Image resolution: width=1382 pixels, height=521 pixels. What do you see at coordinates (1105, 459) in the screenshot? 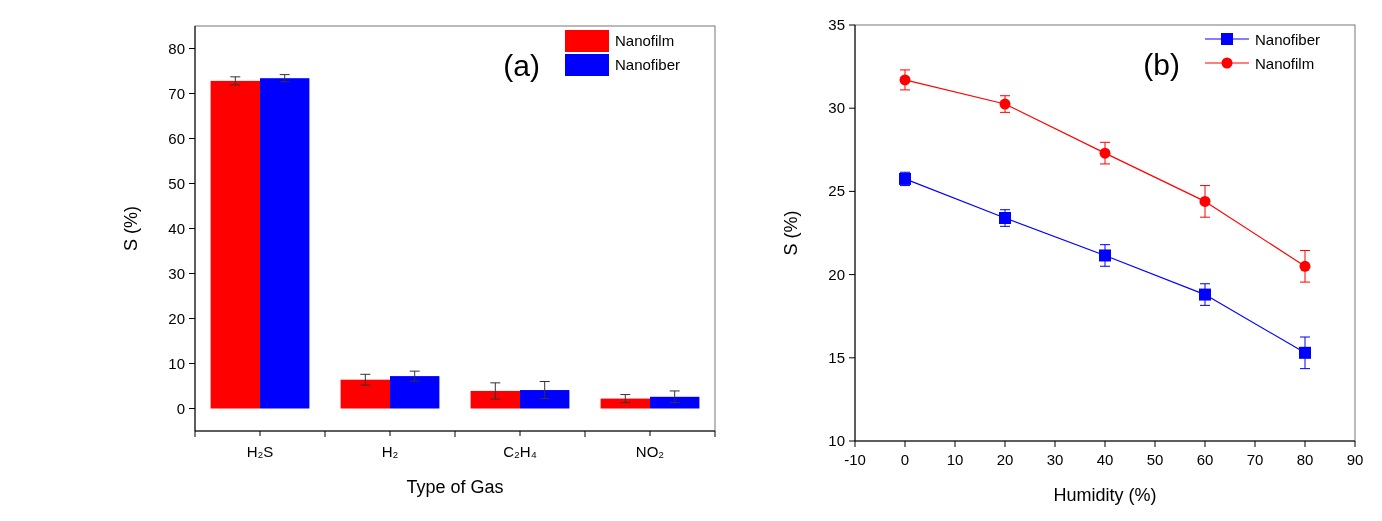
I see `x-tick-label: 40` at bounding box center [1105, 459].